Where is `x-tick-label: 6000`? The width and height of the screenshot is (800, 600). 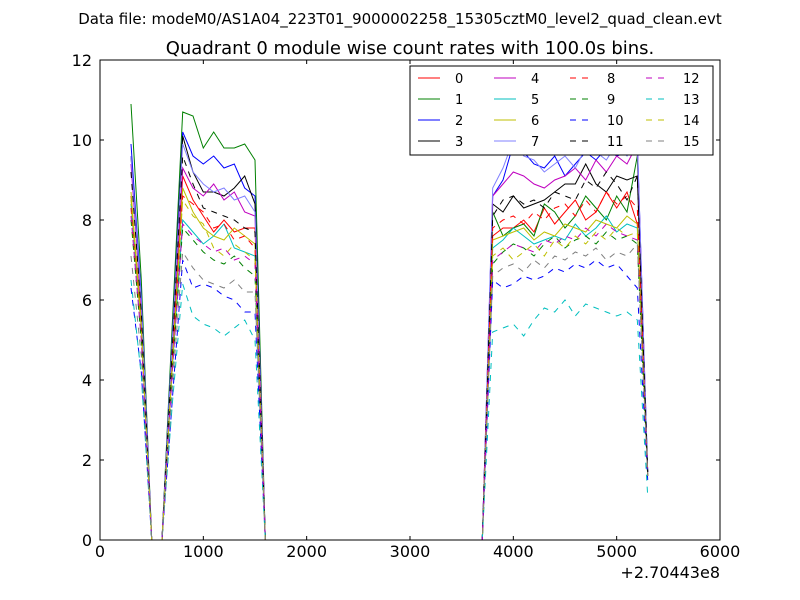
x-tick-label: 6000 is located at coordinates (720, 551).